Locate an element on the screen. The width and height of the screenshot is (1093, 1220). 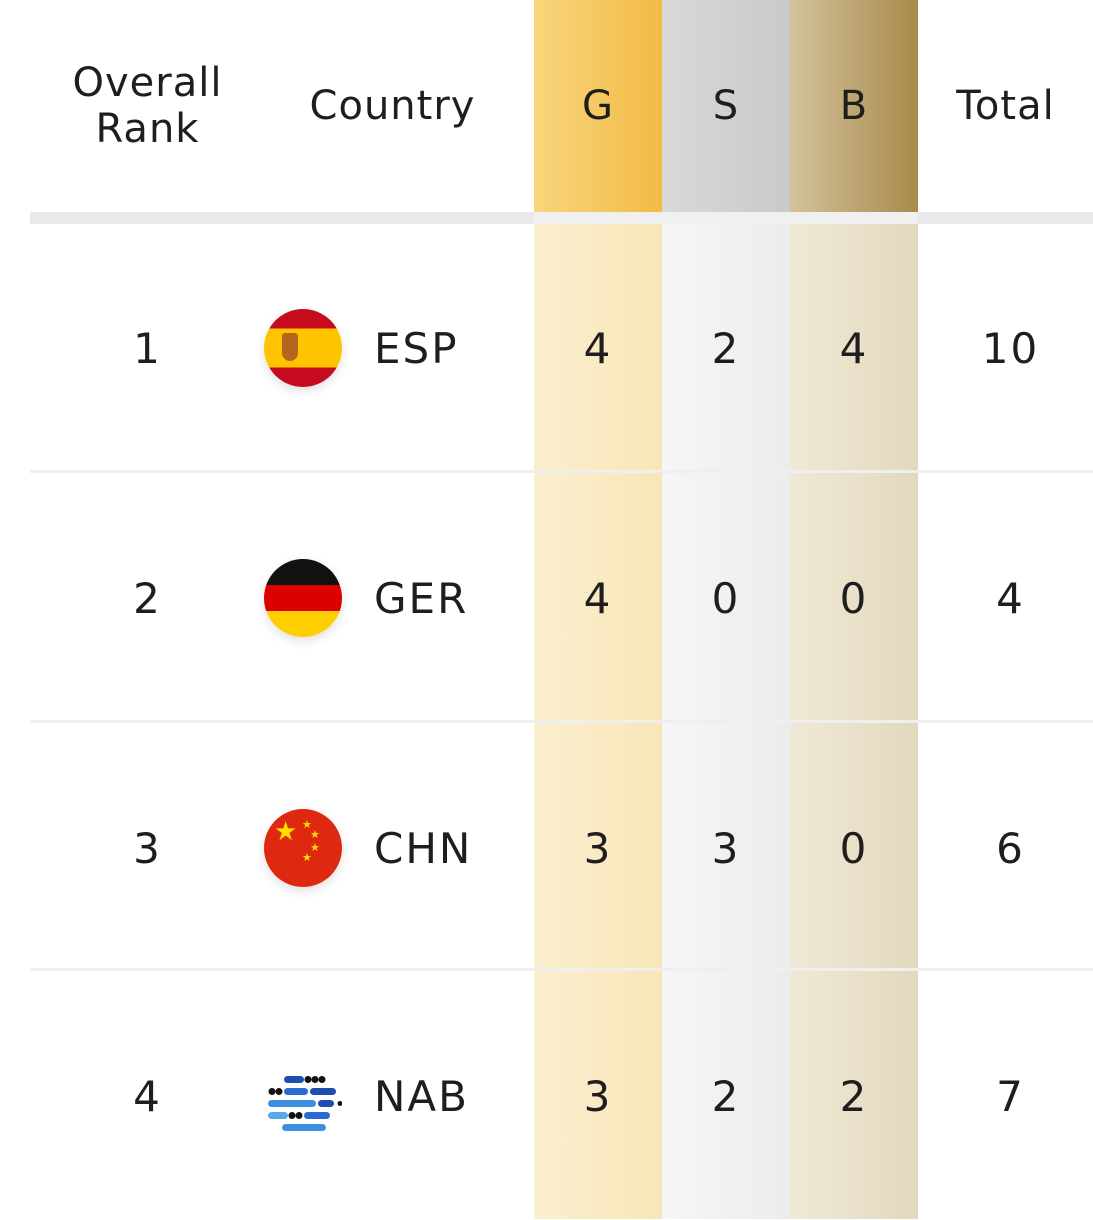
total-count: 4 is located at coordinates (1010, 598).